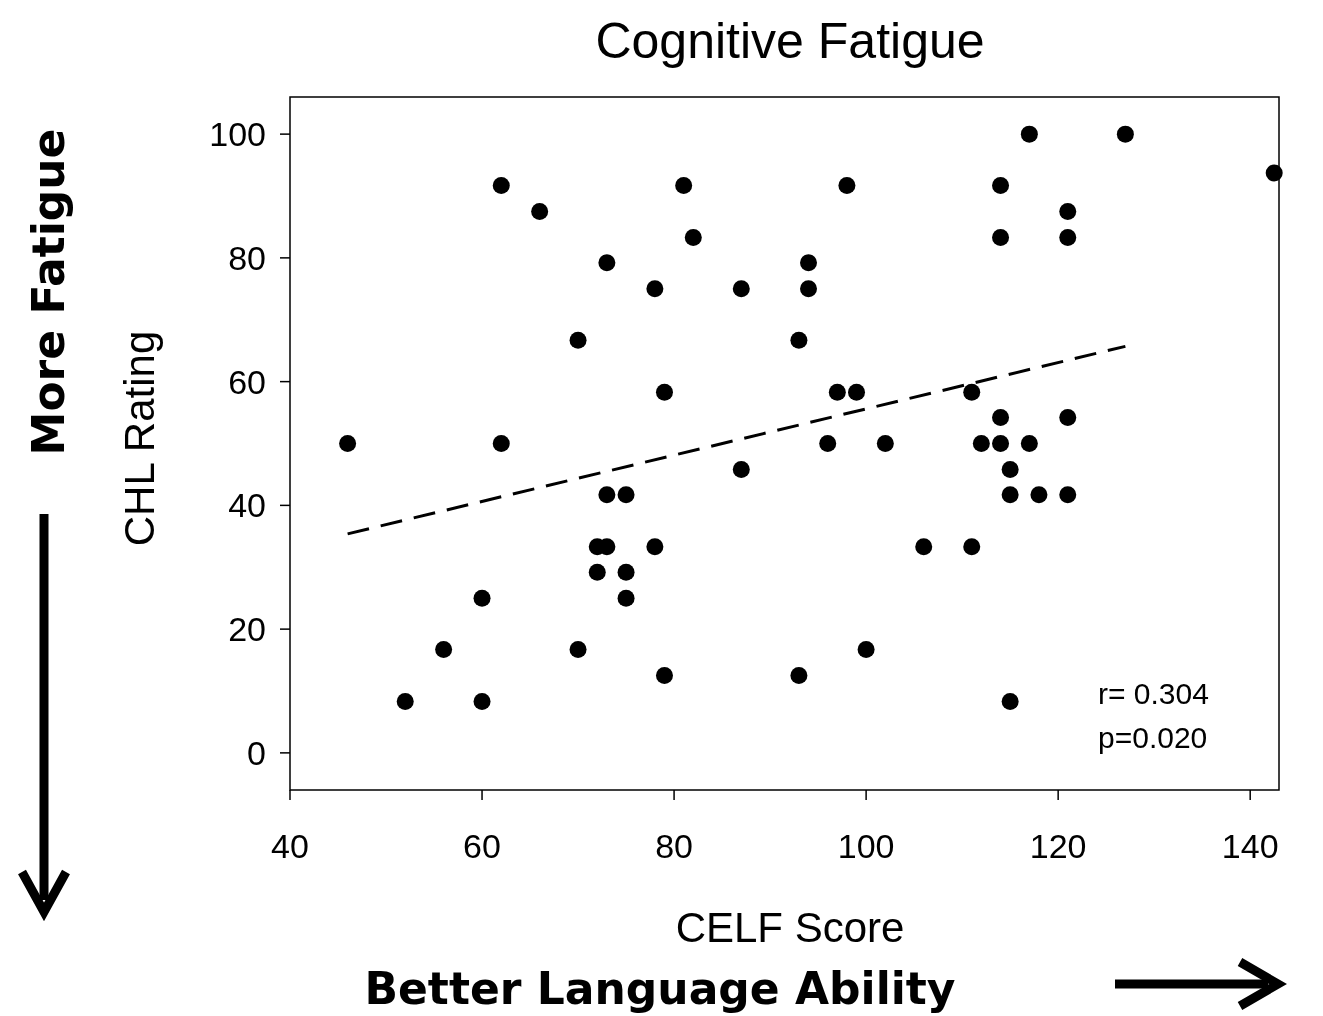 This screenshot has height=1016, width=1323. What do you see at coordinates (866, 846) in the screenshot?
I see `x-tick-label: 100` at bounding box center [866, 846].